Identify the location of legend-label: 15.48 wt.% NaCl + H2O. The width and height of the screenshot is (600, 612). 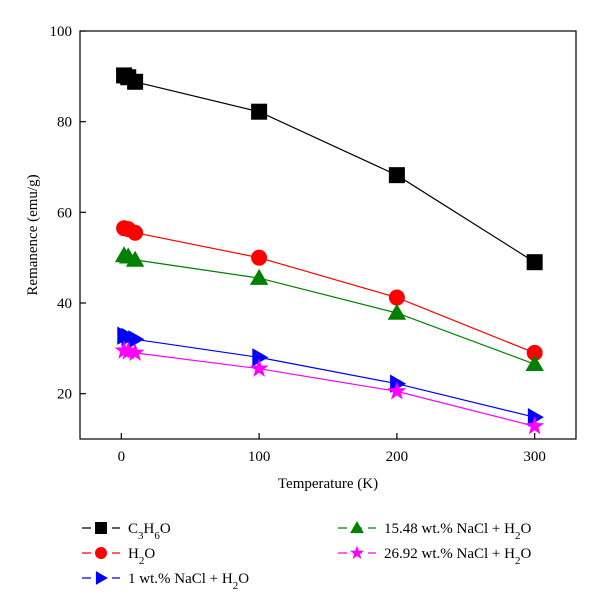
(457, 531).